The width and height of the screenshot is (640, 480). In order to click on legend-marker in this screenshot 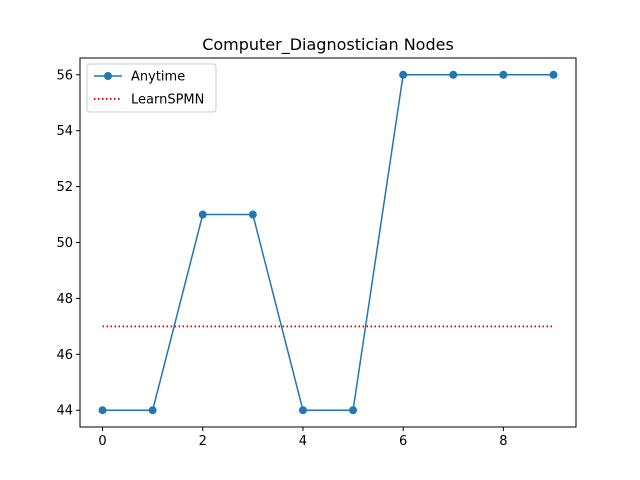, I will do `click(108, 76)`.